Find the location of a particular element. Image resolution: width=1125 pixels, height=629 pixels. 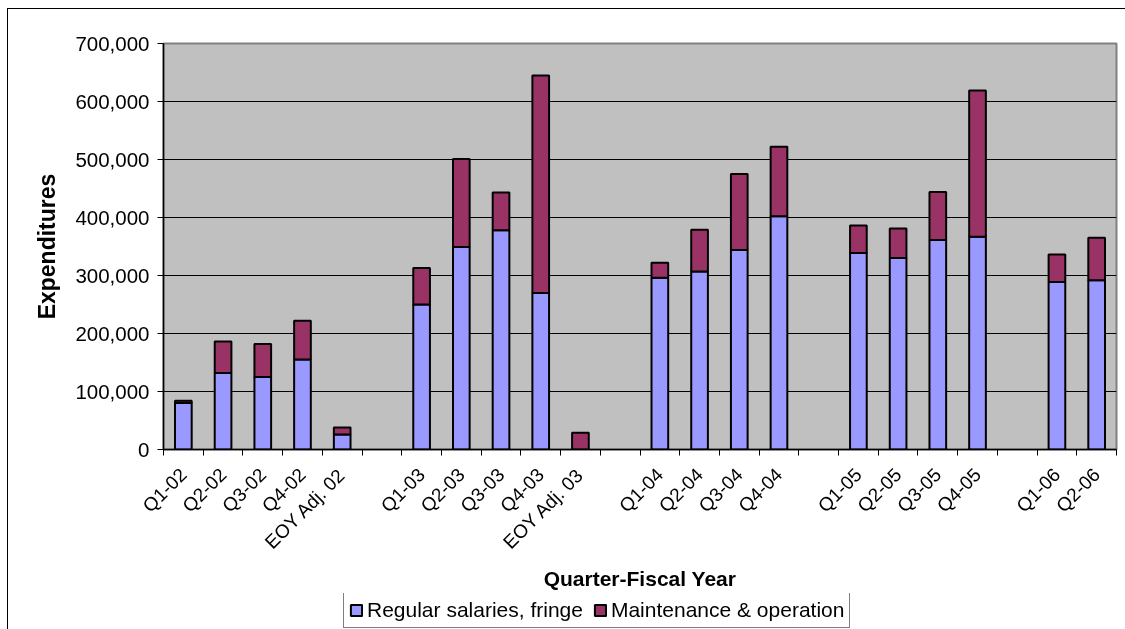

y-tick-label: 400,000 is located at coordinates (112, 217).